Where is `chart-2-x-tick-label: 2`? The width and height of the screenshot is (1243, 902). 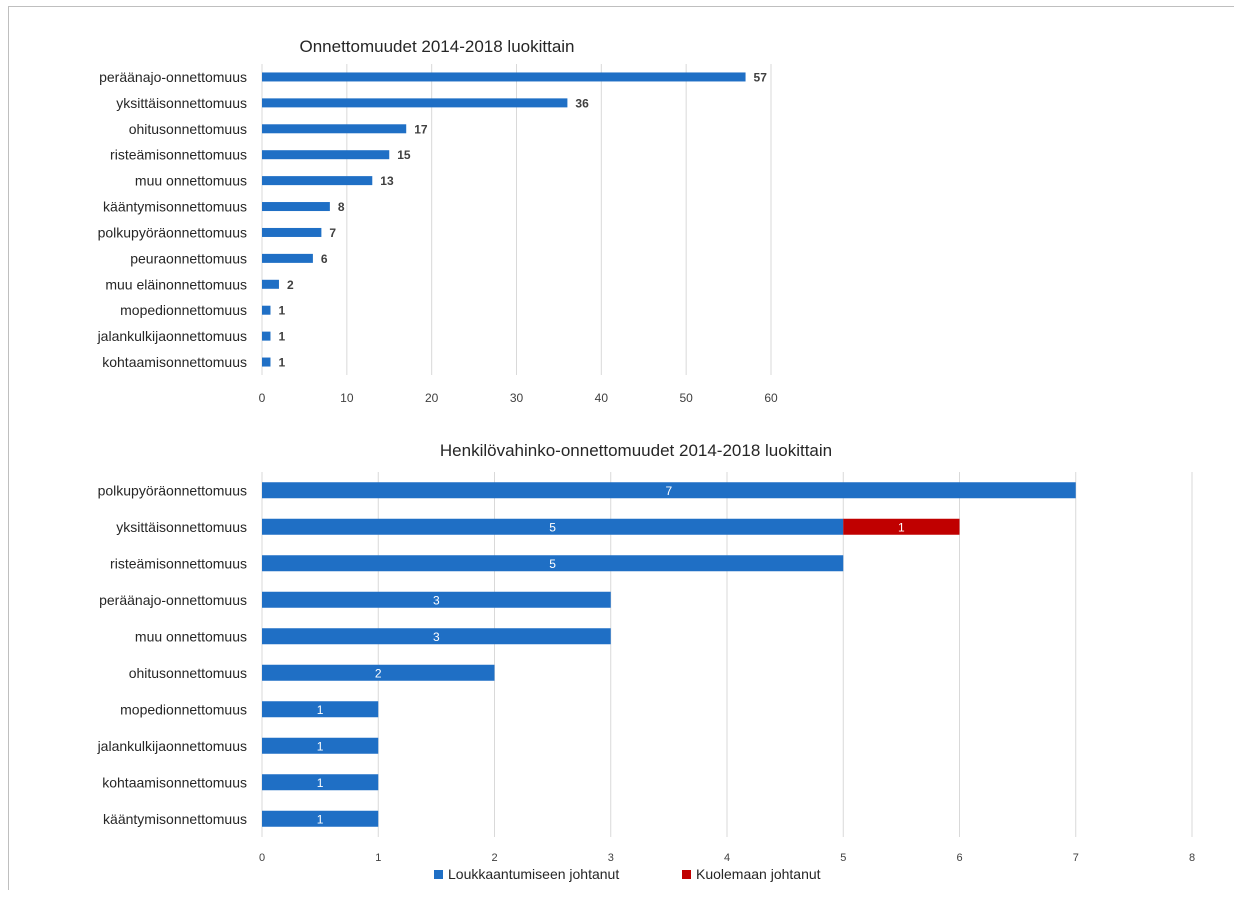
chart-2-x-tick-label: 2 is located at coordinates (494, 858).